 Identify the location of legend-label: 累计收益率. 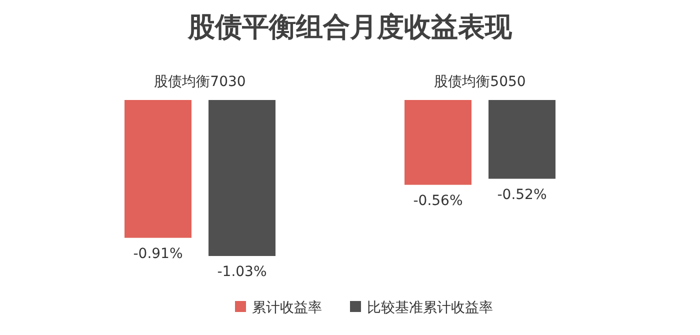
(287, 308).